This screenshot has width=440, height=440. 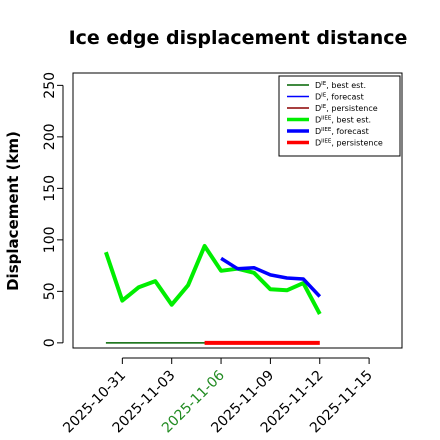 I want to click on y-axis-label: Displacement (km), so click(x=13, y=211).